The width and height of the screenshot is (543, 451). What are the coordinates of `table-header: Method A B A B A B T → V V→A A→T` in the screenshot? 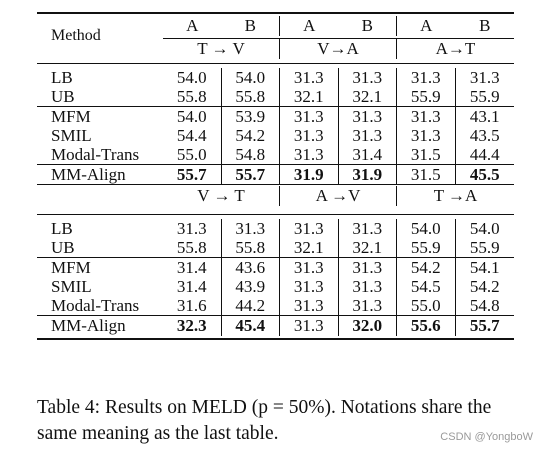 It's located at (275, 36).